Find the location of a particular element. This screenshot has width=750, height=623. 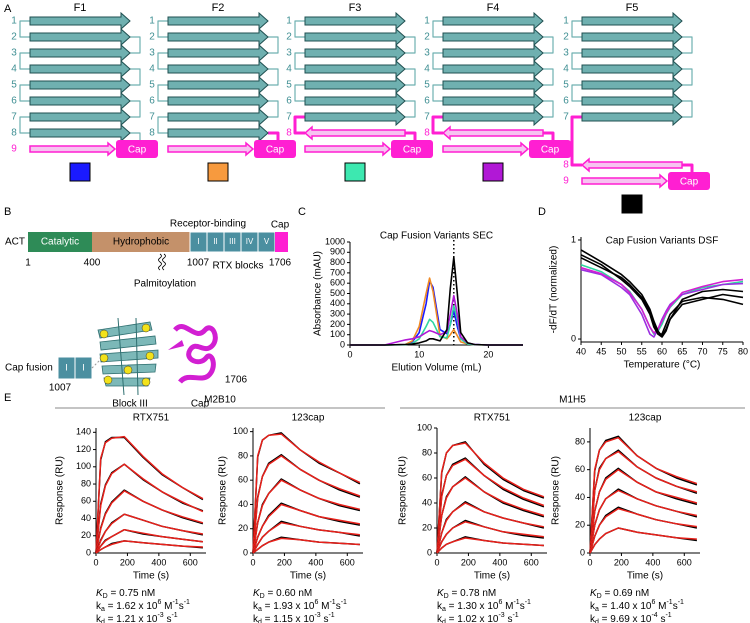

cap-label: Cap is located at coordinates (280, 225).